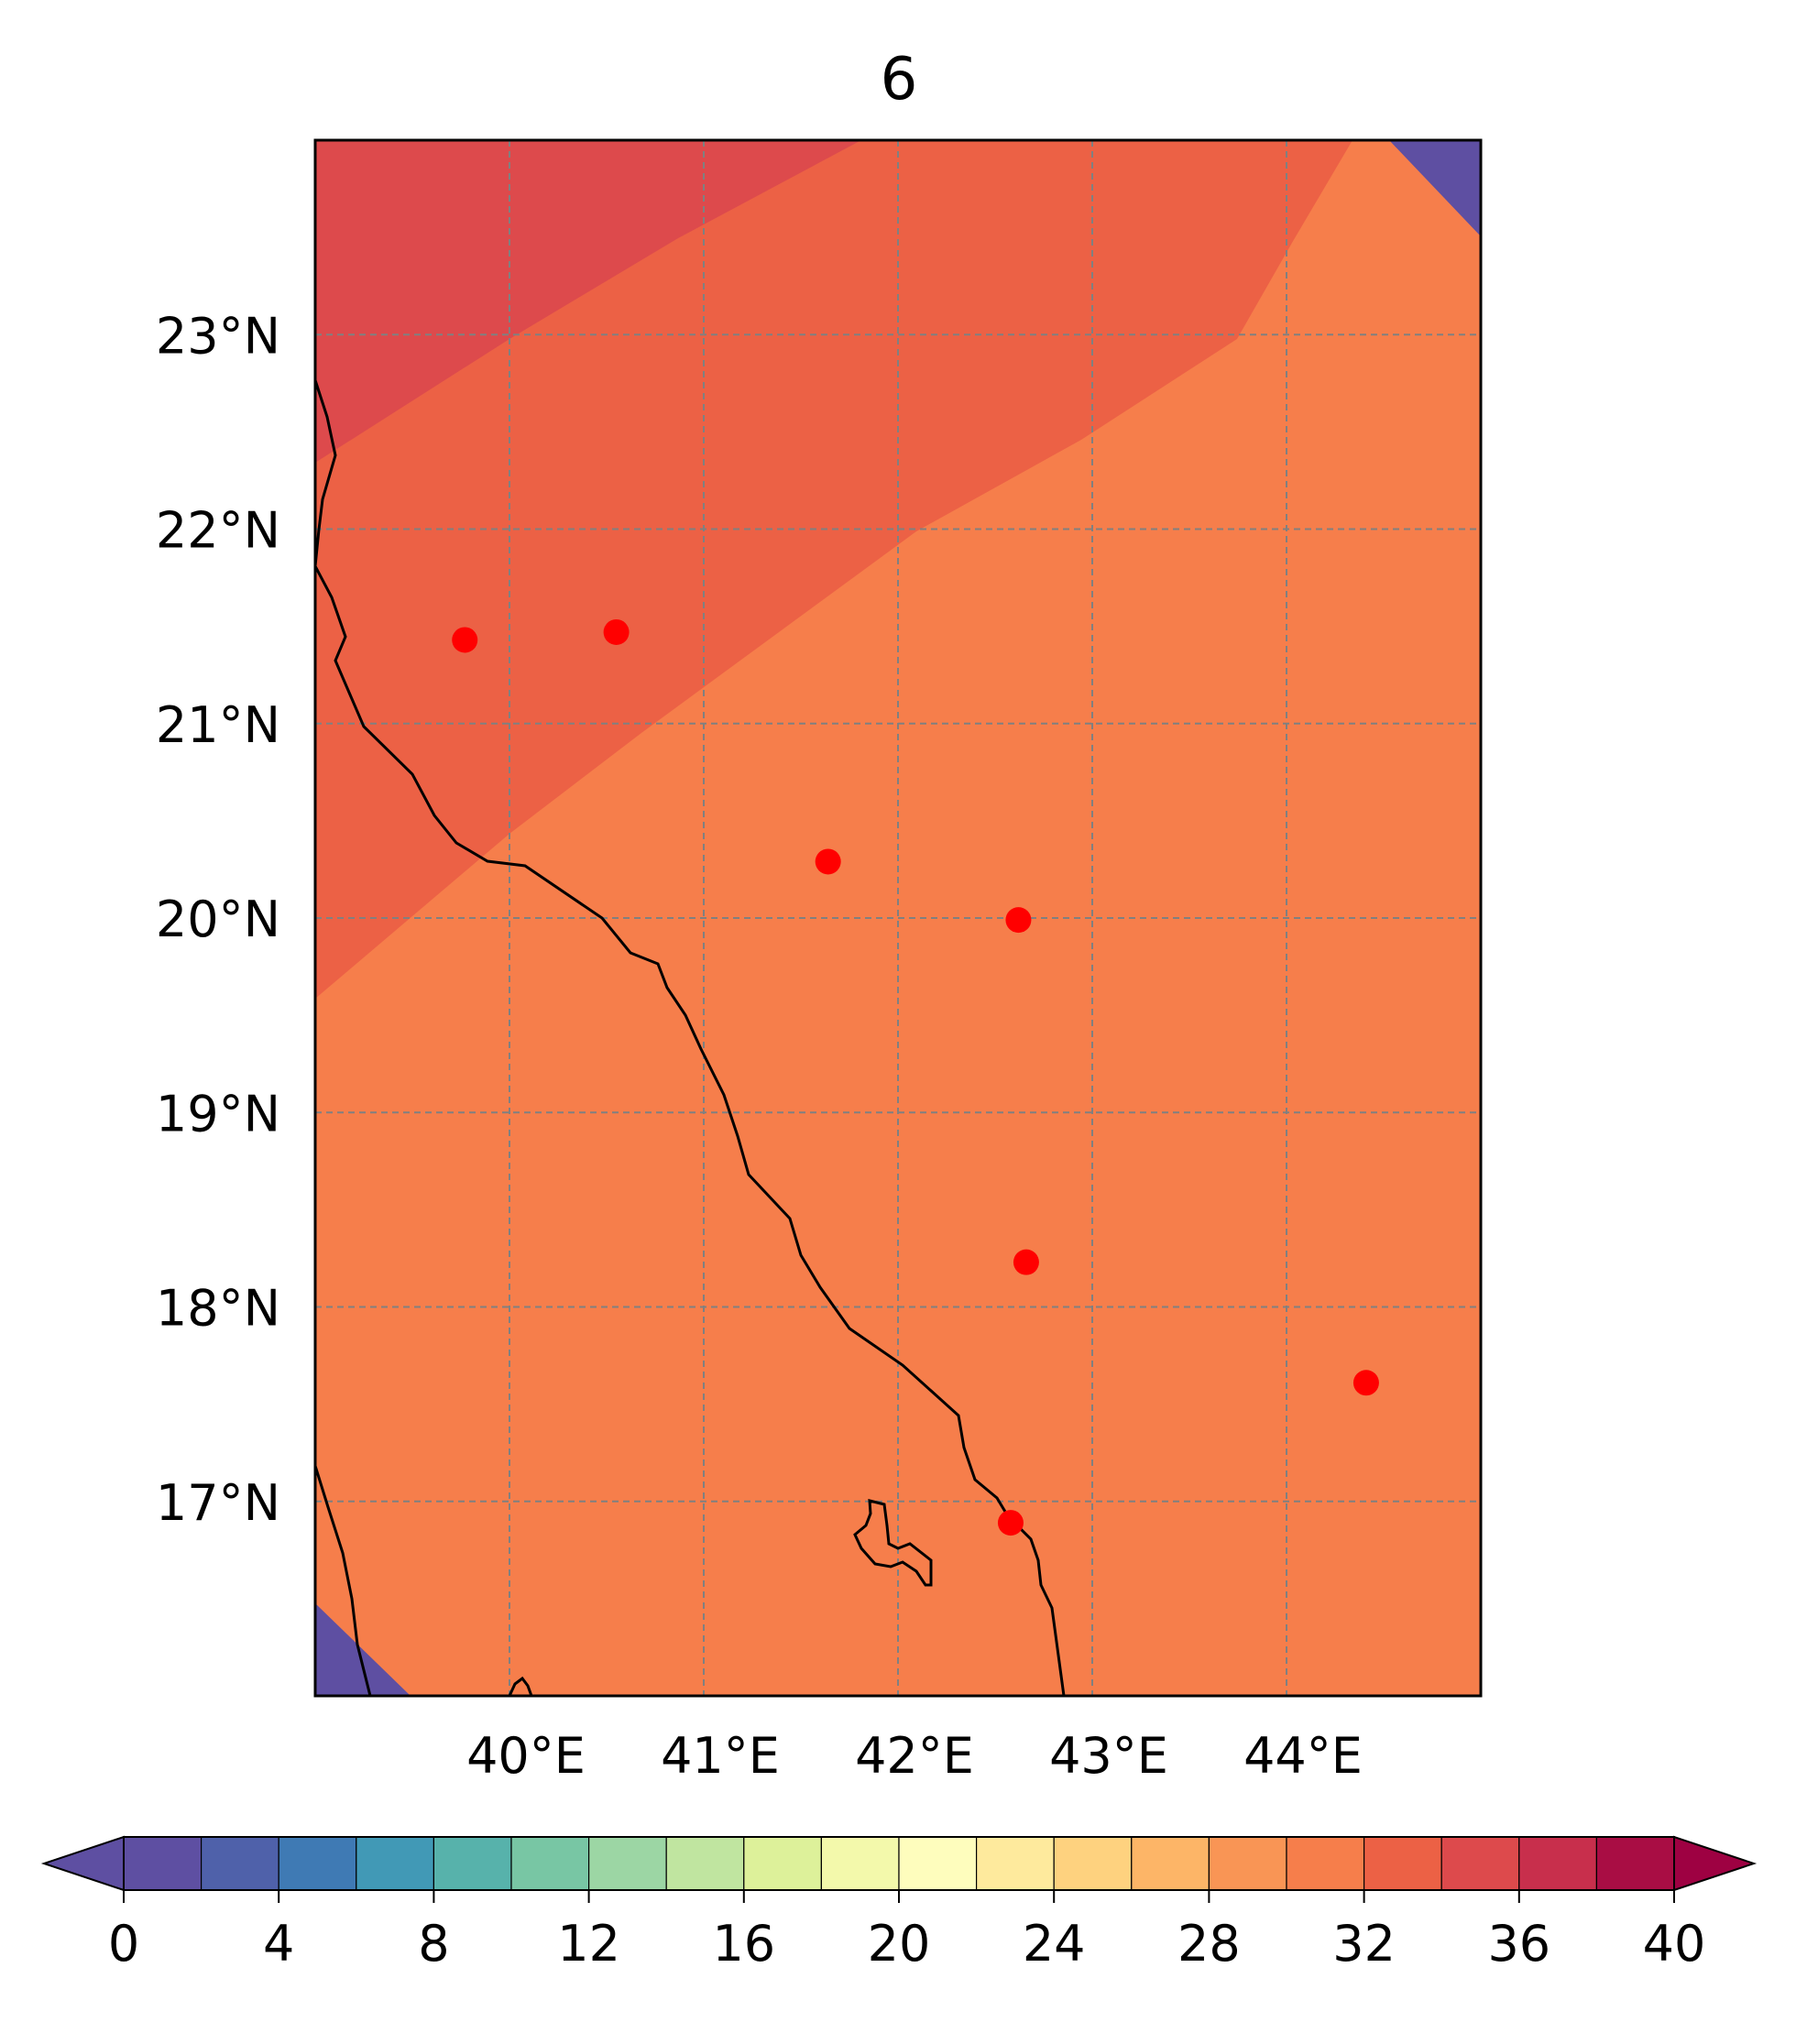 The height and width of the screenshot is (2044, 1796). Describe the element at coordinates (526, 1756) in the screenshot. I see `lon-label-40: 40°E` at that location.